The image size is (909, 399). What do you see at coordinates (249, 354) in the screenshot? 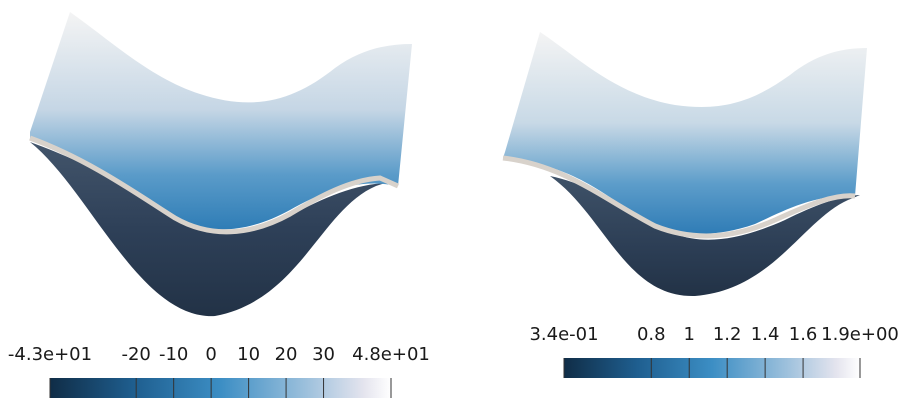
I see `colorbar-tick-label: 10` at bounding box center [249, 354].